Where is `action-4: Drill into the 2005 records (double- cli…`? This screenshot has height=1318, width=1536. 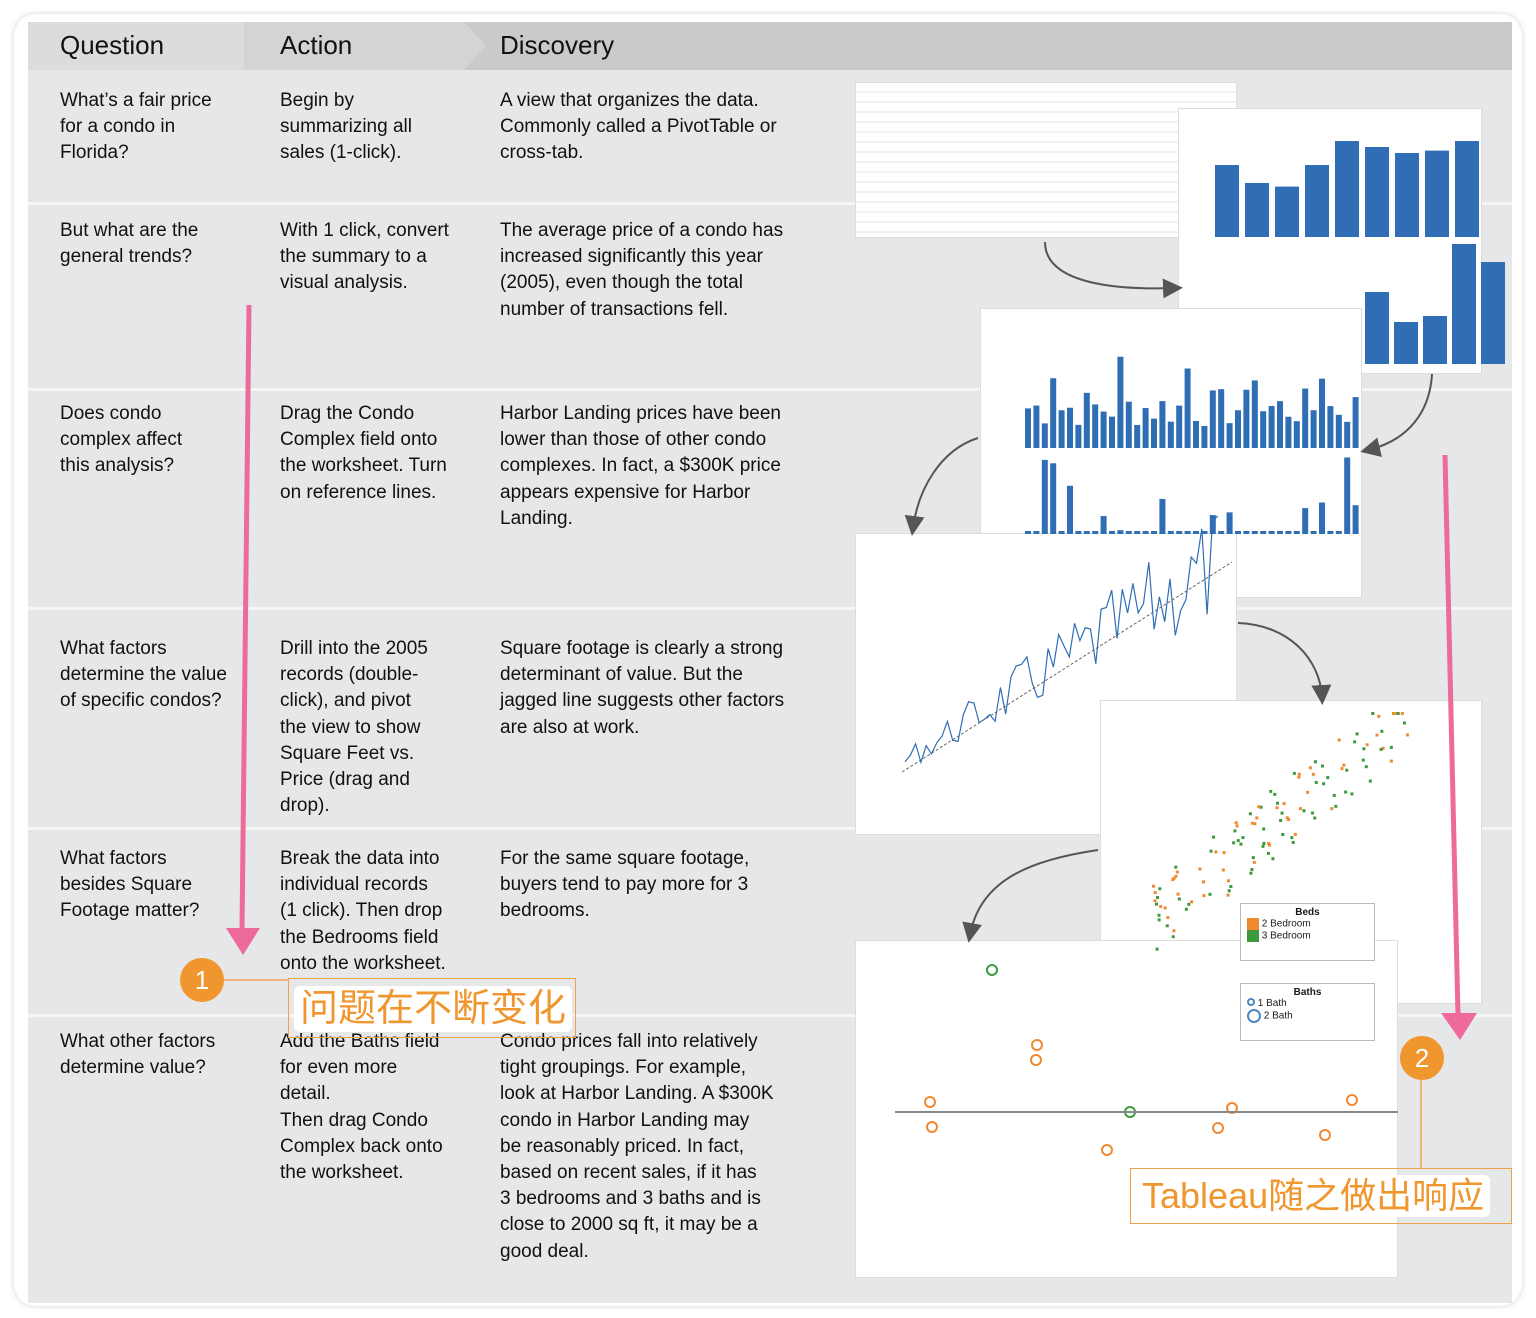 action-4: Drill into the 2005 records (double- cli… is located at coordinates (354, 727).